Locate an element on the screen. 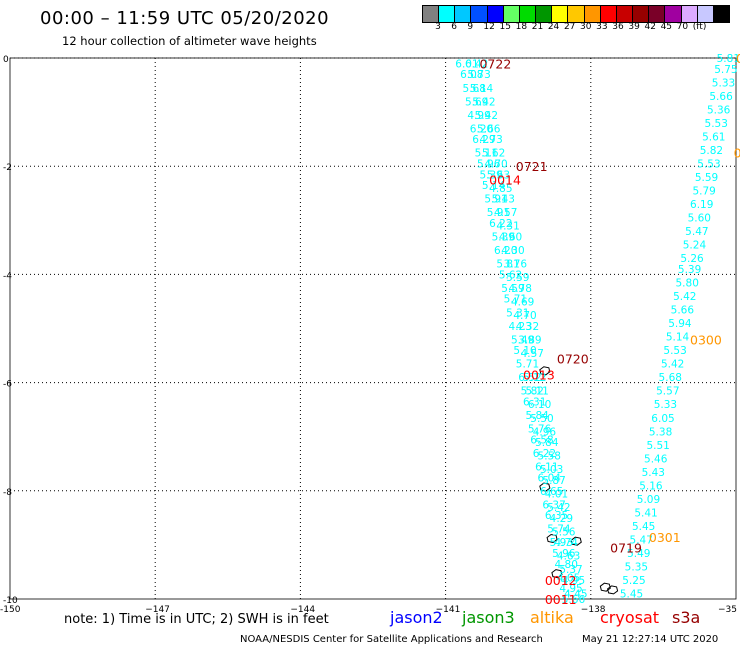  wave-height-value: 5.71 is located at coordinates (515, 300).